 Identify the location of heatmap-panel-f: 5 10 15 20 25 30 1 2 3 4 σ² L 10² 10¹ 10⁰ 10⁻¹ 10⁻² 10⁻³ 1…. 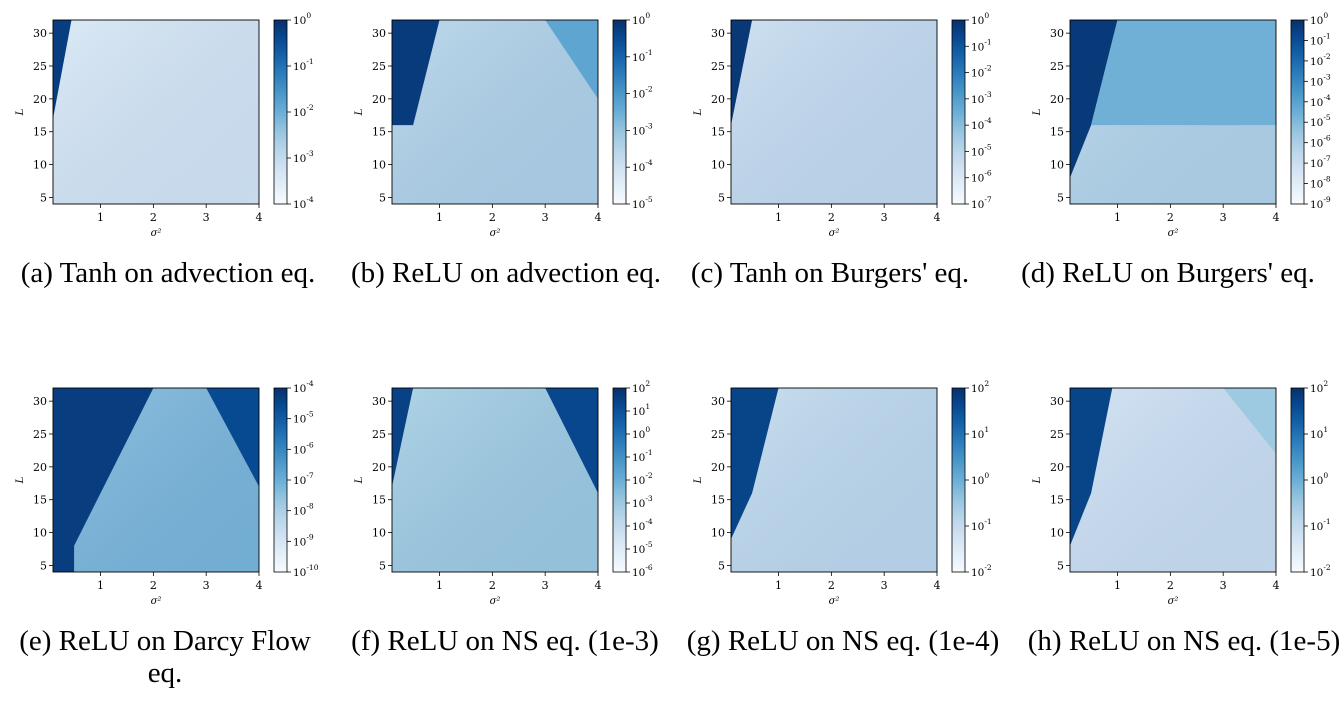
(503, 493).